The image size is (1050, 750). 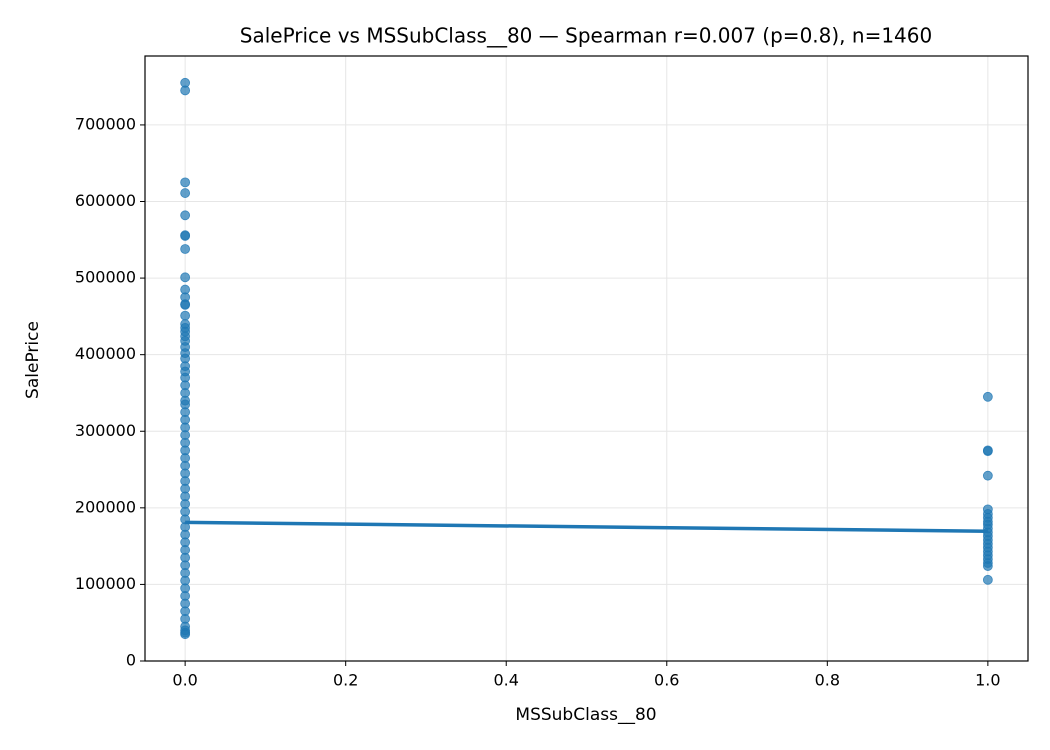 What do you see at coordinates (184, 680) in the screenshot?
I see `x-tick-label: 0.0` at bounding box center [184, 680].